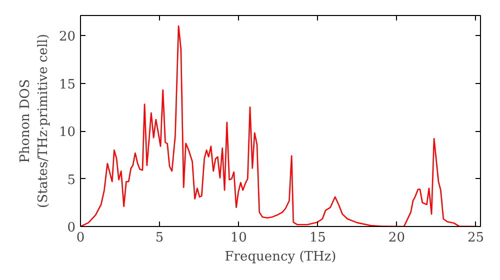 The image size is (500, 280). Describe the element at coordinates (67, 132) in the screenshot. I see `y-tick-label: 10` at that location.